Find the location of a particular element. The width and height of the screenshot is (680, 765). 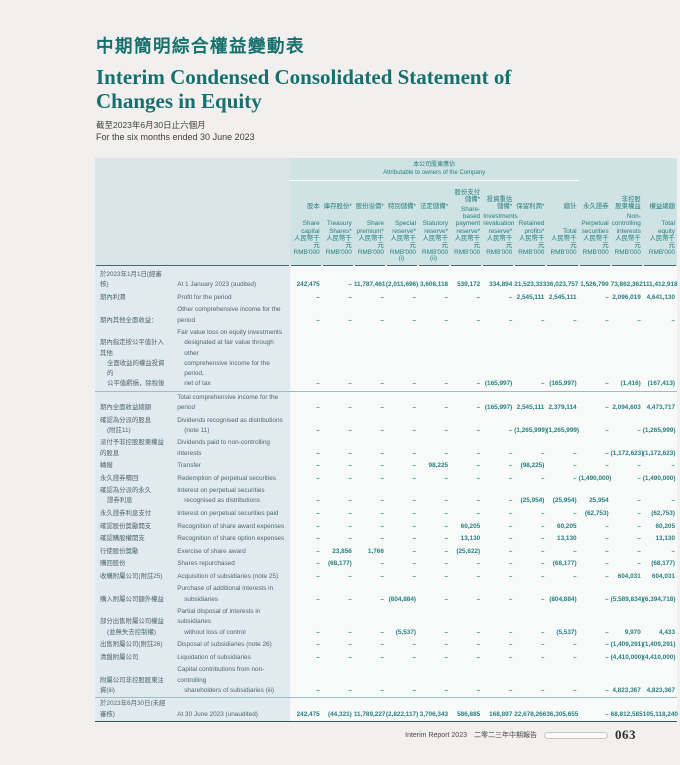

row-label-zh-line: 出售附屬公司(附註26) is located at coordinates (131, 645).